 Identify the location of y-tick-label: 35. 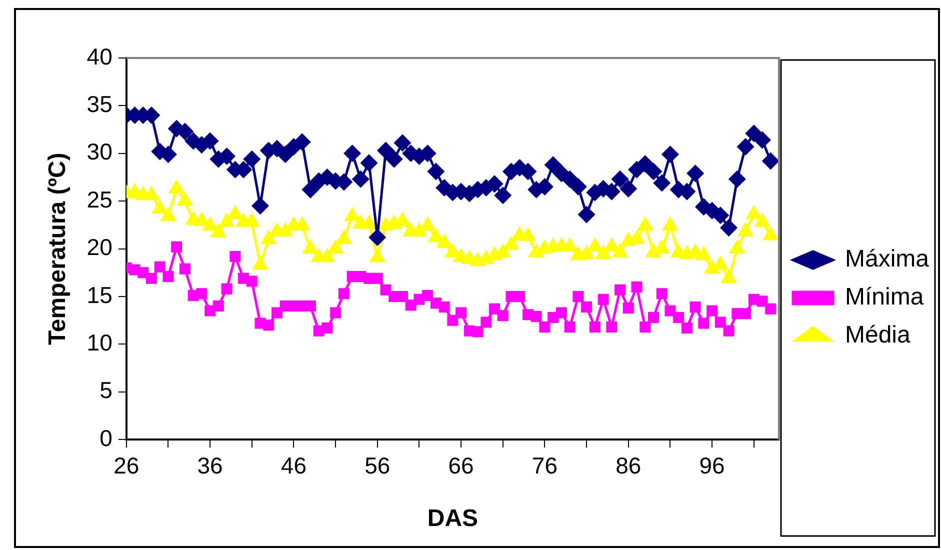
(99, 104).